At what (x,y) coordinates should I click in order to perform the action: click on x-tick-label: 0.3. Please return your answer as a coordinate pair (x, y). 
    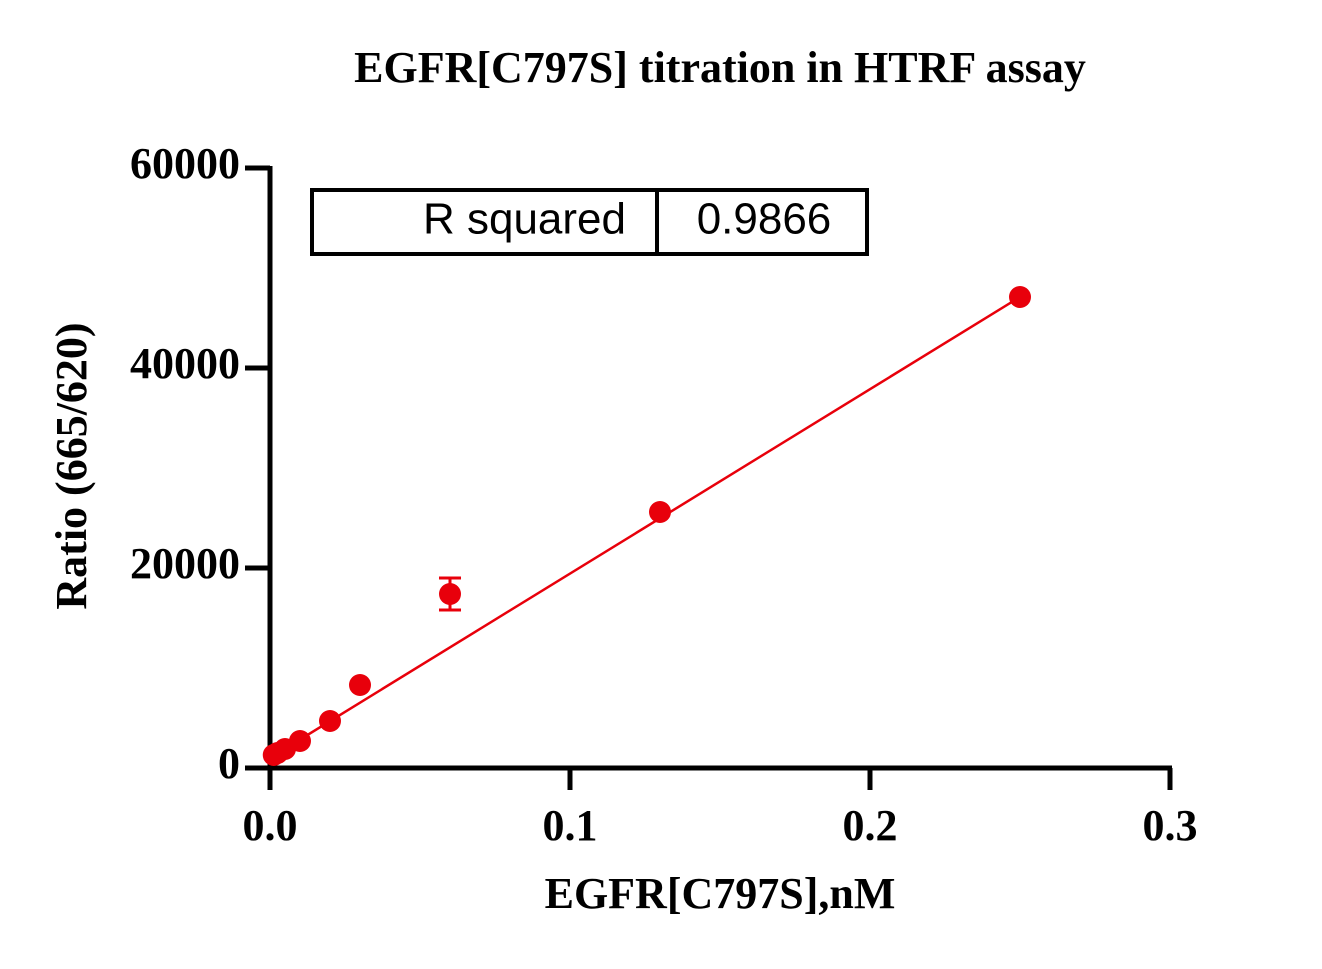
    Looking at the image, I should click on (1170, 825).